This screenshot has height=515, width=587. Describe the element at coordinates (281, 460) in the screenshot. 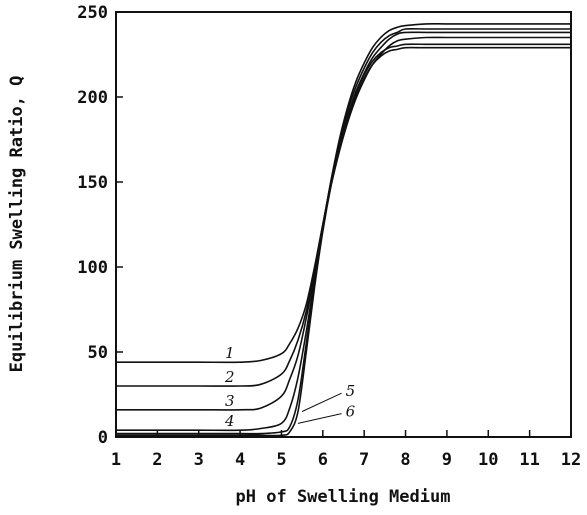

I see `x-tick-label: 5` at that location.